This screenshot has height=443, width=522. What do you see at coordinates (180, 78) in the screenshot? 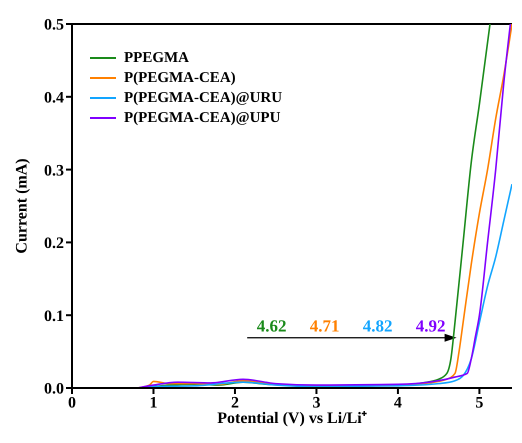
I see `legend-label: P(PEGMA-CEA)` at bounding box center [180, 78].